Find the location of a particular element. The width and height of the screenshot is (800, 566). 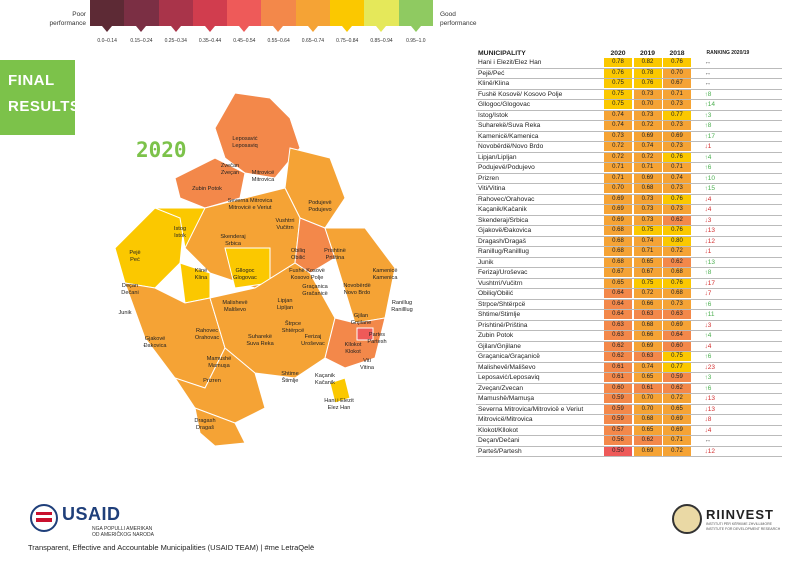

score-cell-v18: 0.65 is located at coordinates (677, 409).